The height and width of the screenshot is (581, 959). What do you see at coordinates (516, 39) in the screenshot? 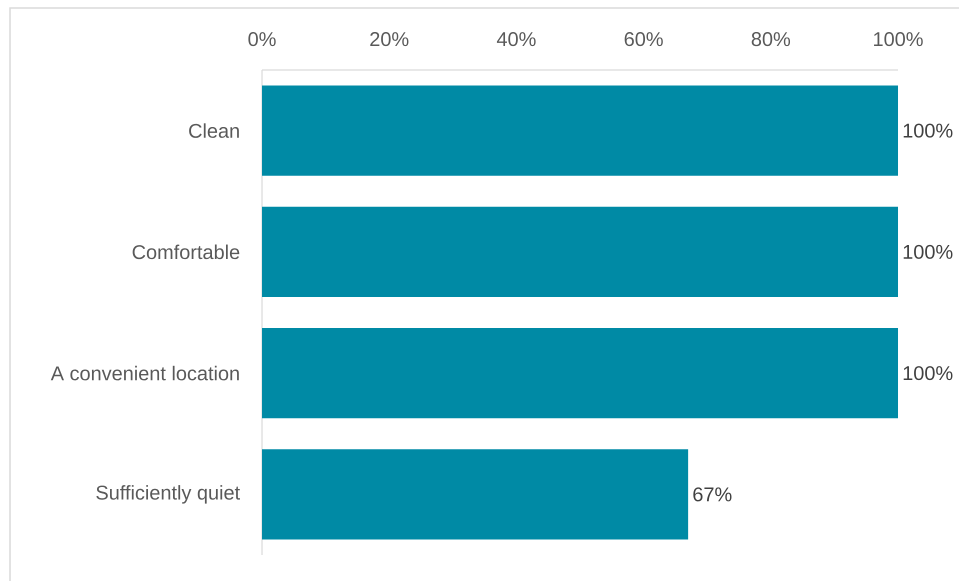
I see `x-tick-label: 40%` at bounding box center [516, 39].